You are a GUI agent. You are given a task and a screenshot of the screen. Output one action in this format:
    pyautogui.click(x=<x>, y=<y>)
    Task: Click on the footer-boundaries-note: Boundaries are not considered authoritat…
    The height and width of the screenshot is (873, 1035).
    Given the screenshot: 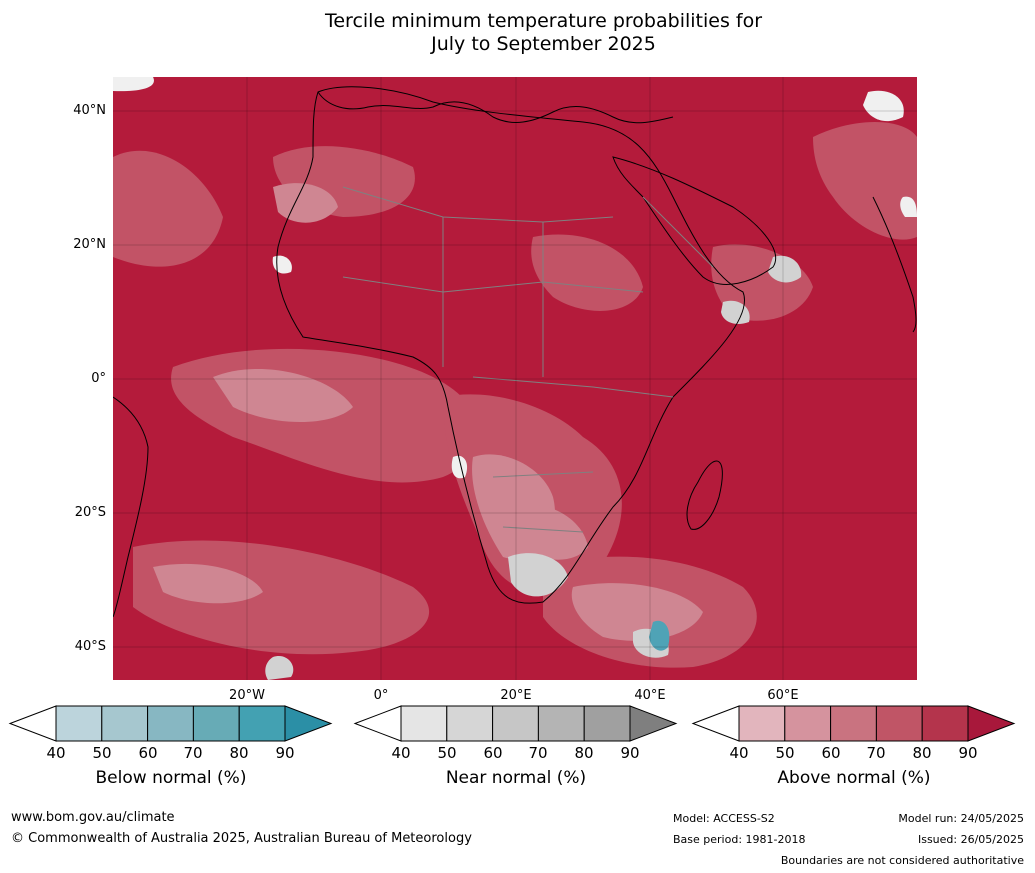 What is the action you would take?
    pyautogui.click(x=902, y=860)
    